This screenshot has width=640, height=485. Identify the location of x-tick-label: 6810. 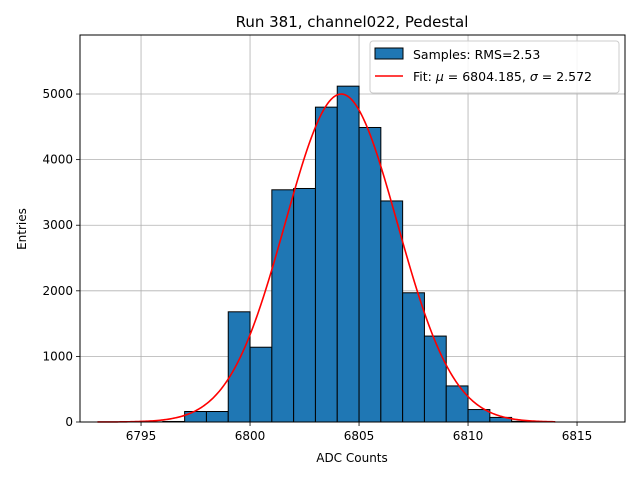
(468, 436).